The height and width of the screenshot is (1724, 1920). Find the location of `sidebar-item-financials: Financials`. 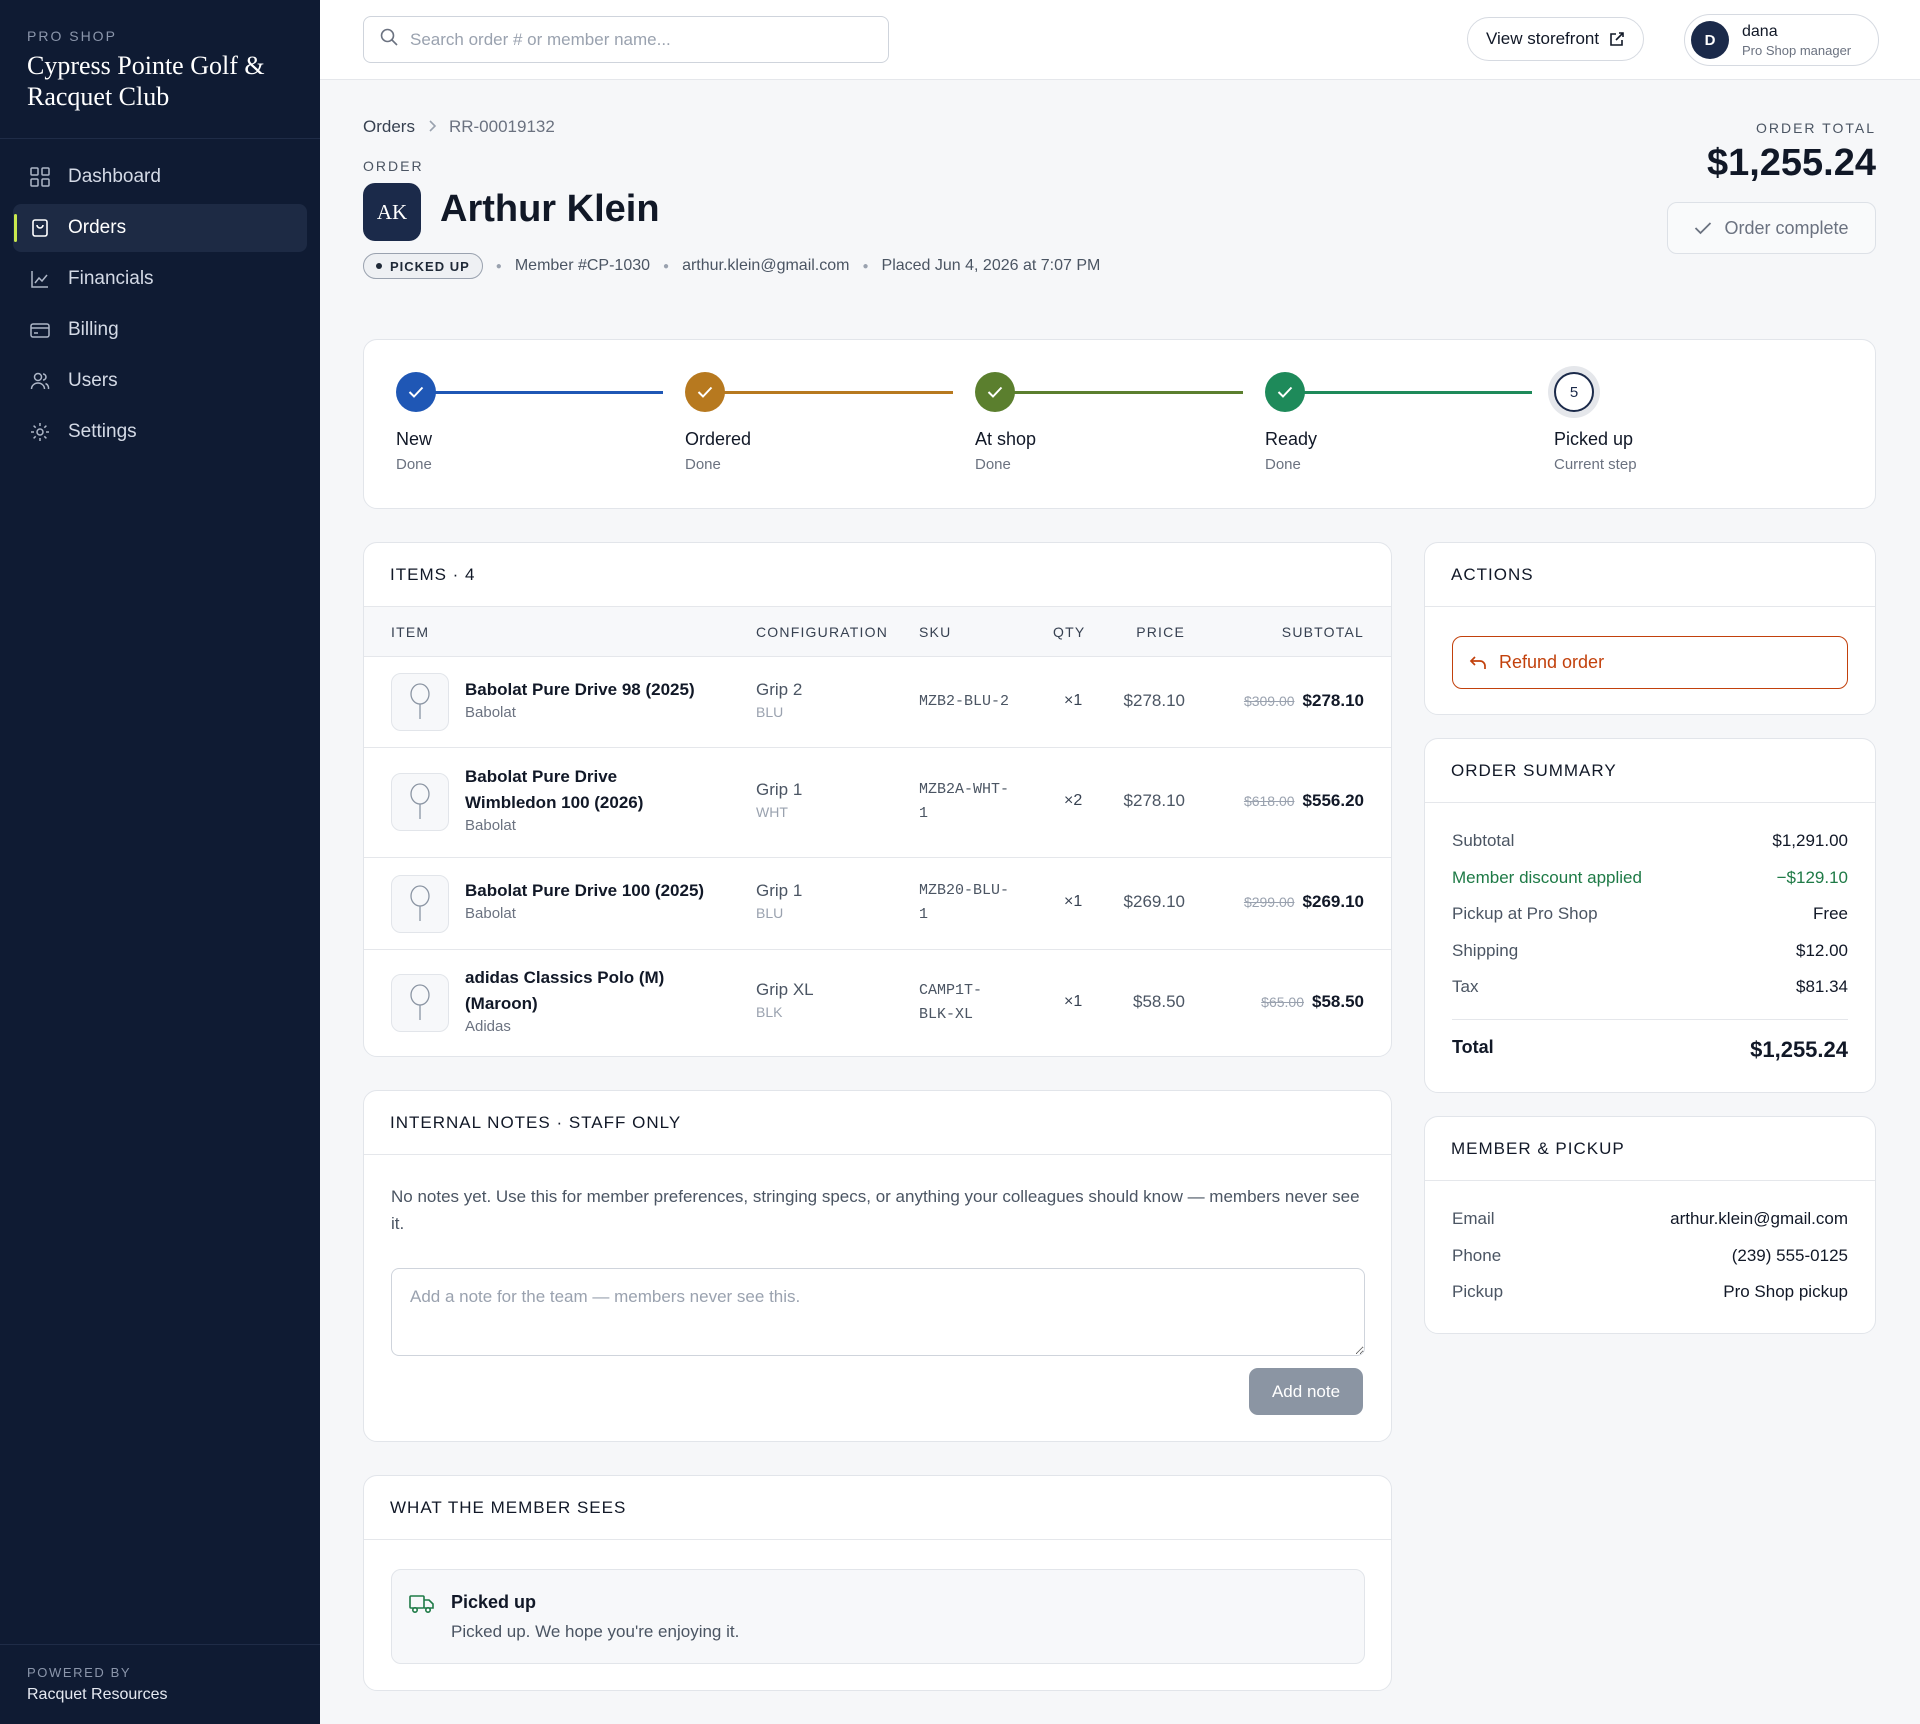

sidebar-item-financials: Financials is located at coordinates (160, 279).